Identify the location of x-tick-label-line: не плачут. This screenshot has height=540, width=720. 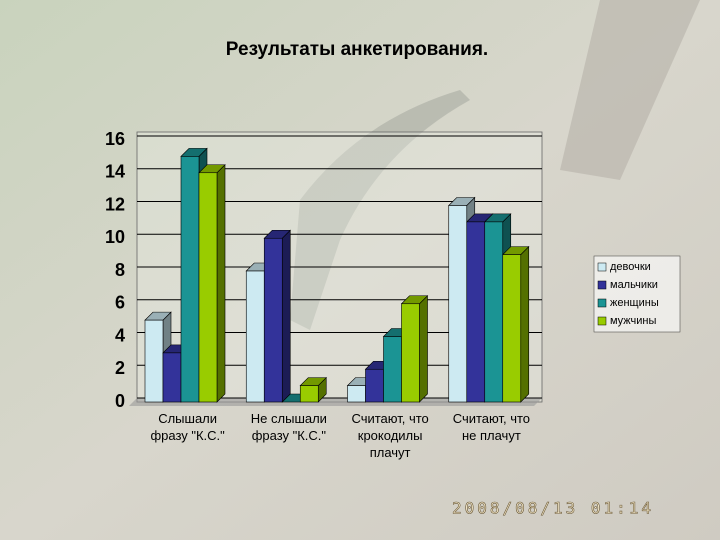
(491, 435).